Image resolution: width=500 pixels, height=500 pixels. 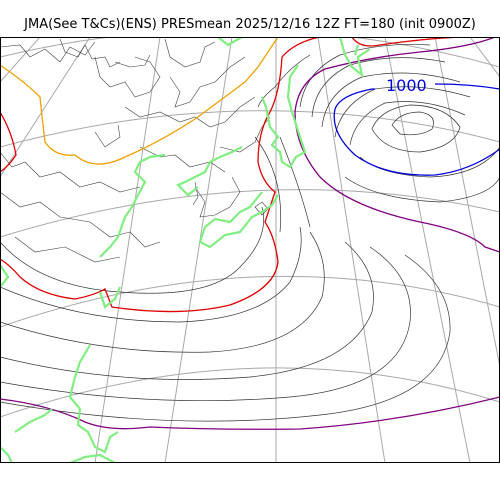 I want to click on isobar-1016-west, so click(x=8, y=142).